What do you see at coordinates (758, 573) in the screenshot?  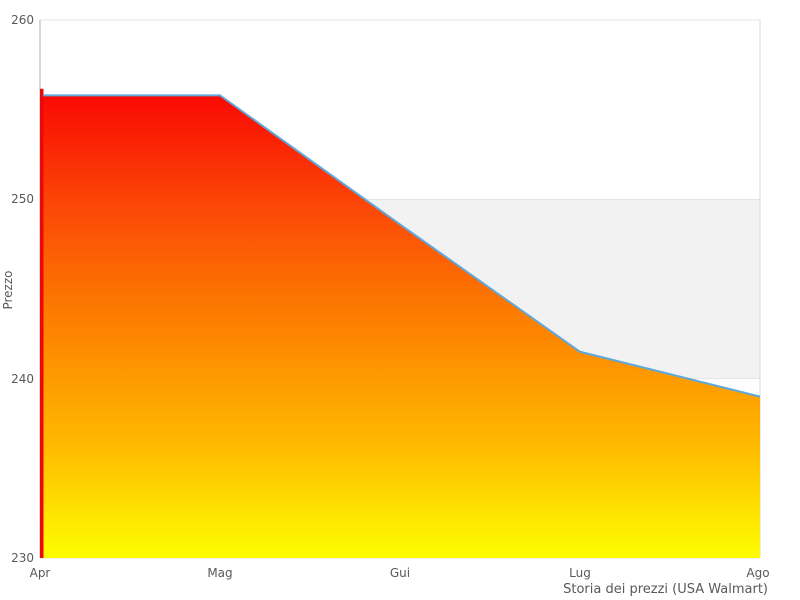 I see `x-tick-label: Ago` at bounding box center [758, 573].